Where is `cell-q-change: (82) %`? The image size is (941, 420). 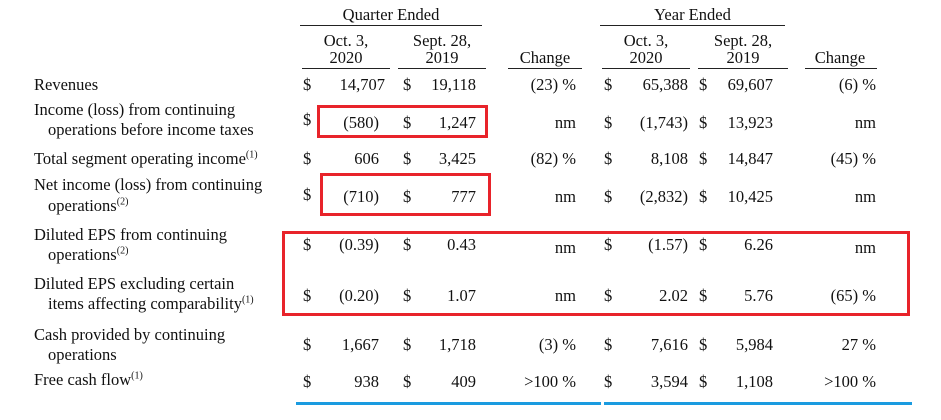 cell-q-change: (82) % is located at coordinates (553, 158).